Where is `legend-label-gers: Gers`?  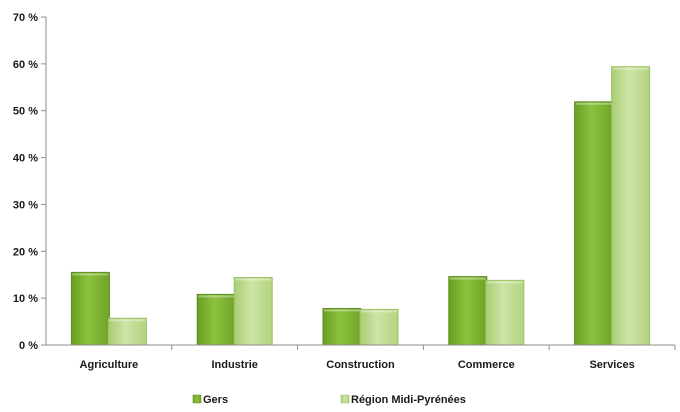
legend-label-gers: Gers is located at coordinates (215, 400).